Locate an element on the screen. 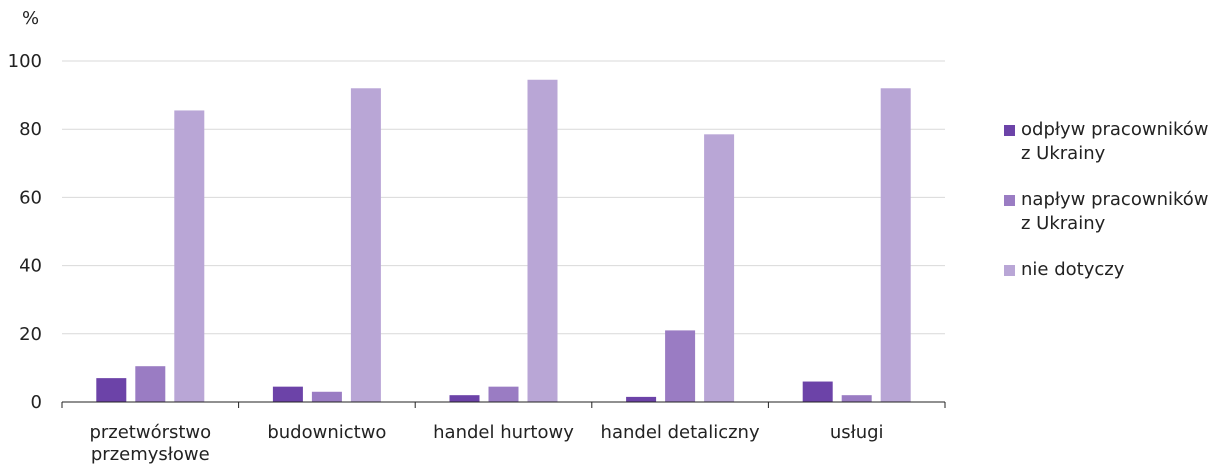 The width and height of the screenshot is (1225, 468). legend-label: napływ pracowników z Ukrainy is located at coordinates (1115, 211).